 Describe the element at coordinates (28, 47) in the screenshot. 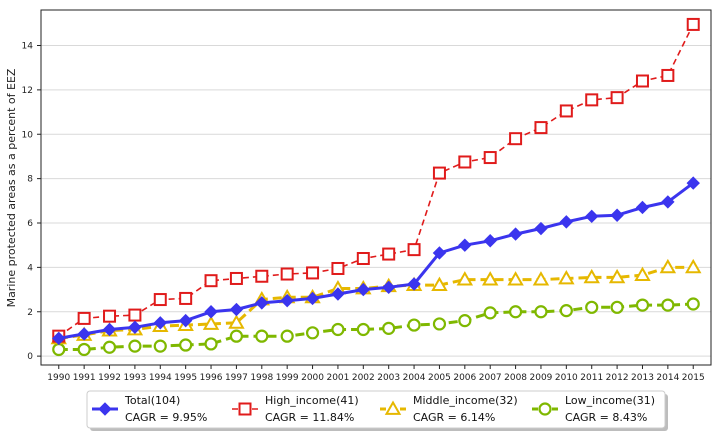

I see `y-tick-label: 14` at that location.